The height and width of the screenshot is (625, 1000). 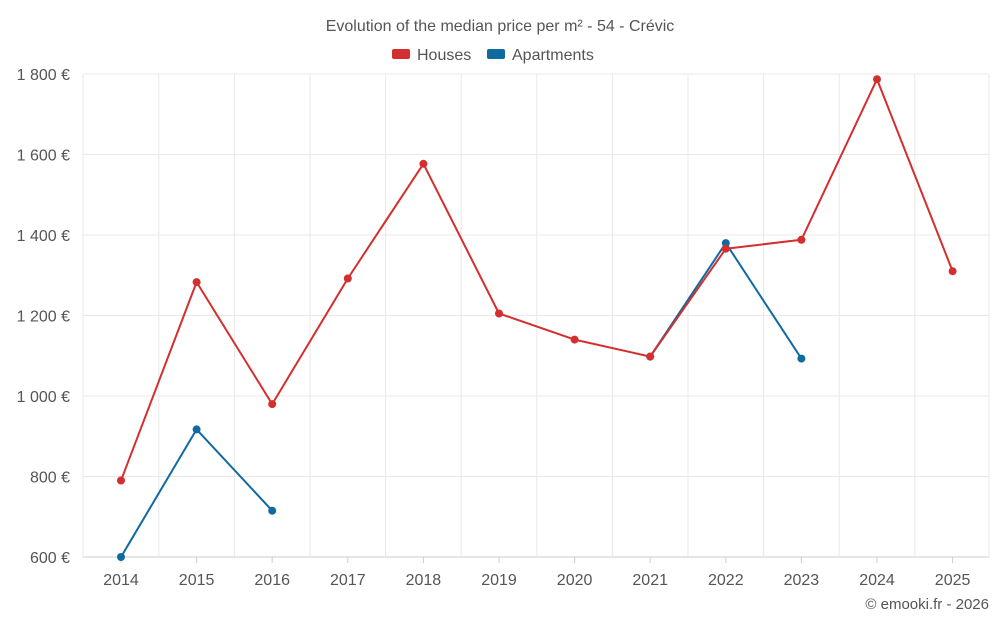 What do you see at coordinates (272, 580) in the screenshot?
I see `x-tick-label: 2016` at bounding box center [272, 580].